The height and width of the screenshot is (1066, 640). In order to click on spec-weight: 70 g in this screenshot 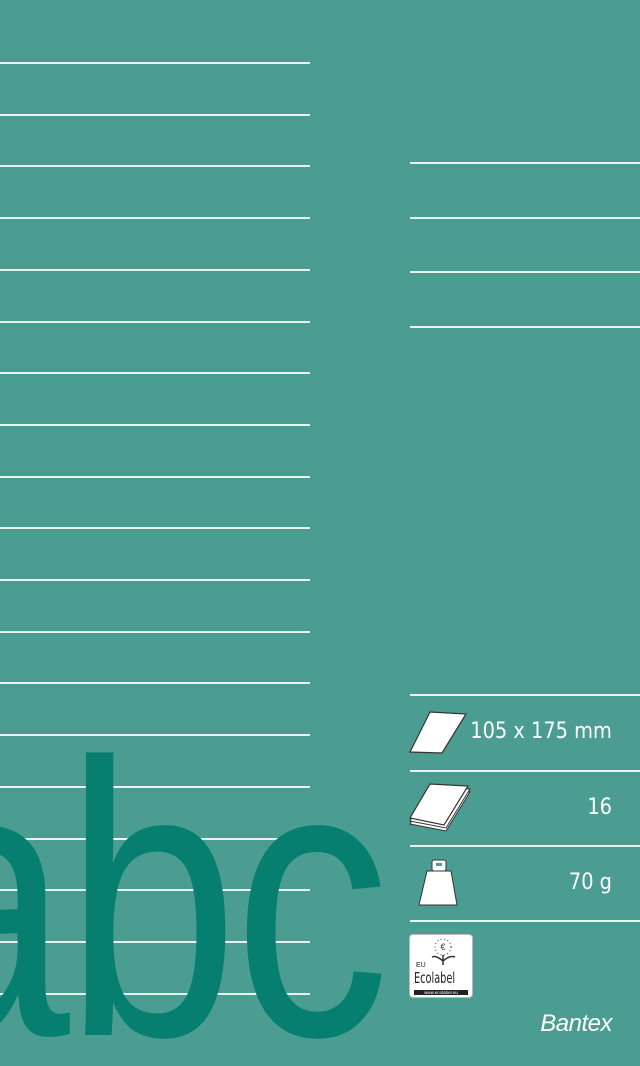, I will do `click(590, 882)`.